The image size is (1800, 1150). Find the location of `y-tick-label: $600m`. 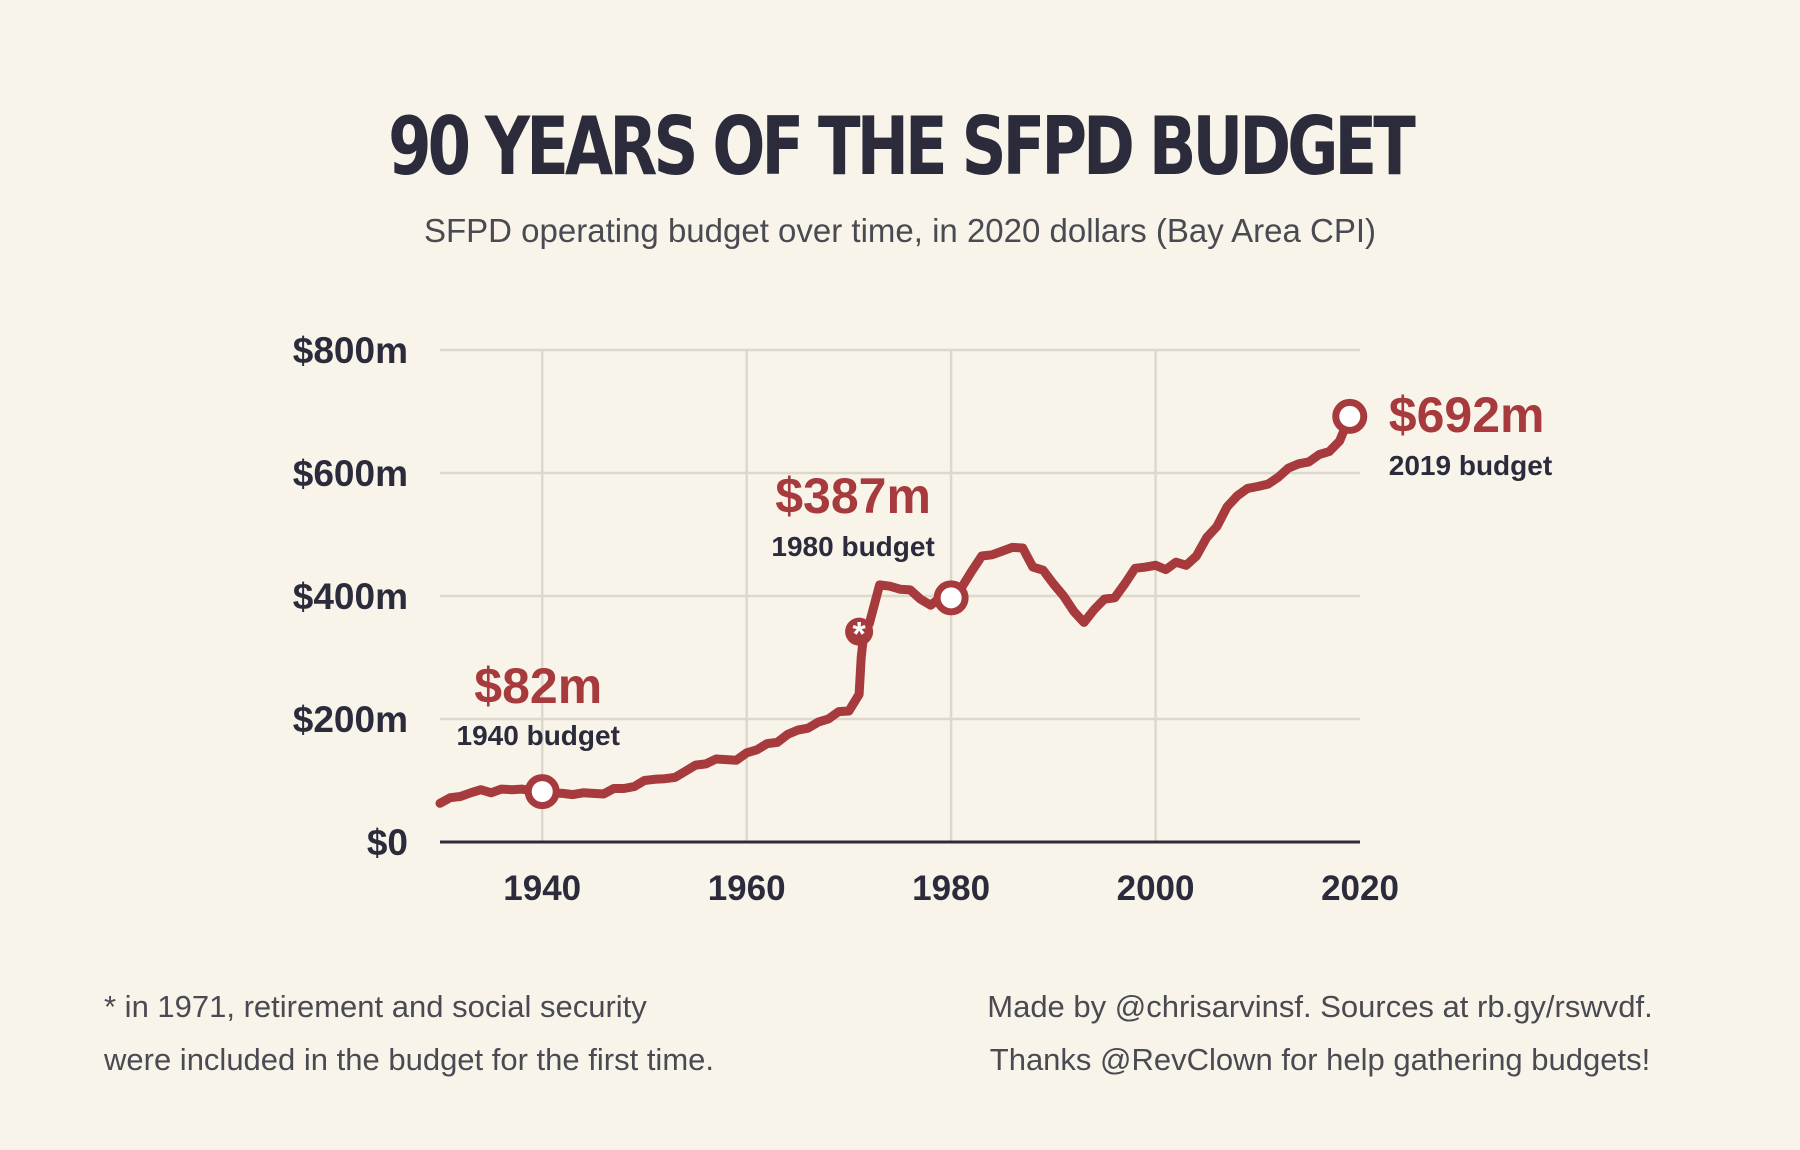

y-tick-label: $600m is located at coordinates (350, 473).